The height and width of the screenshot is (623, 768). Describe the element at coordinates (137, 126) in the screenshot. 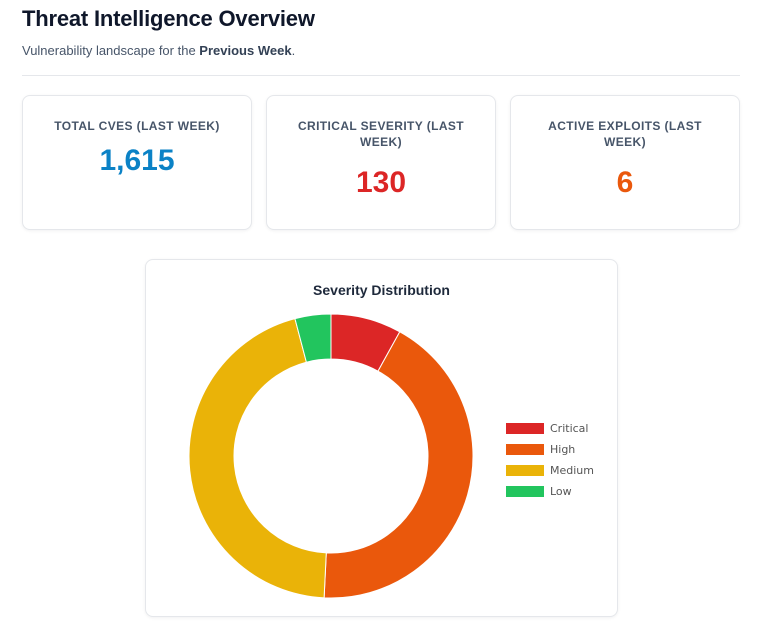

I see `stat-label: TOTAL CVES (LAST WEEK)` at that location.